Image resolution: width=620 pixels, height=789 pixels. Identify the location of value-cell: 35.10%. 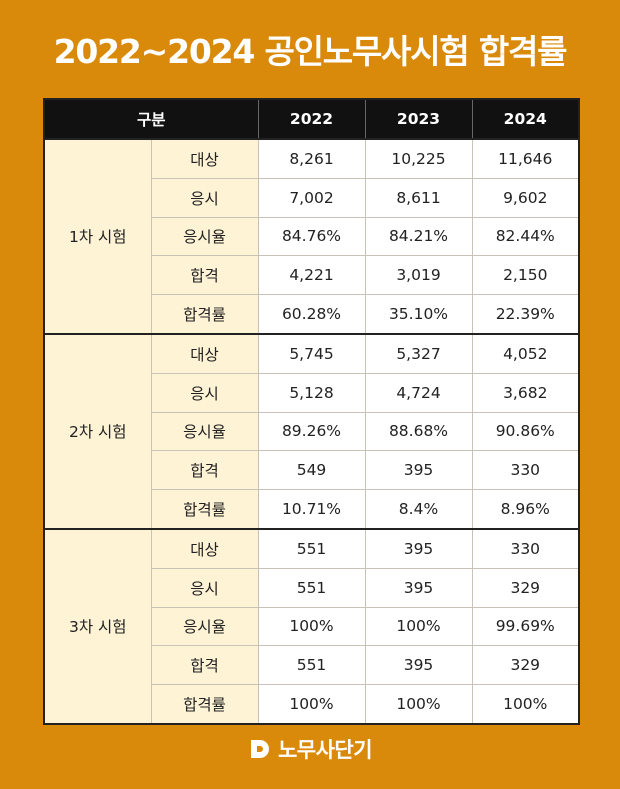
(418, 314).